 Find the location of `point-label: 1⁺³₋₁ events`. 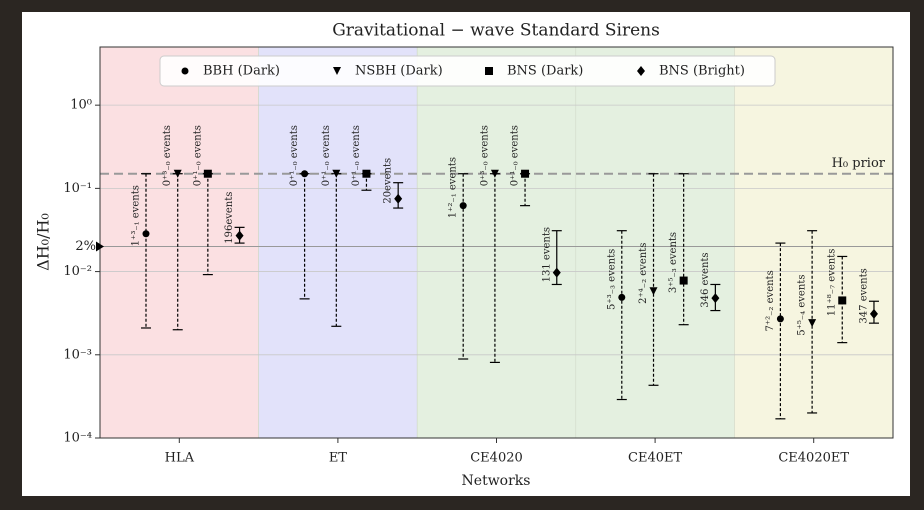

point-label: 1⁺³₋₁ events is located at coordinates (135, 215).